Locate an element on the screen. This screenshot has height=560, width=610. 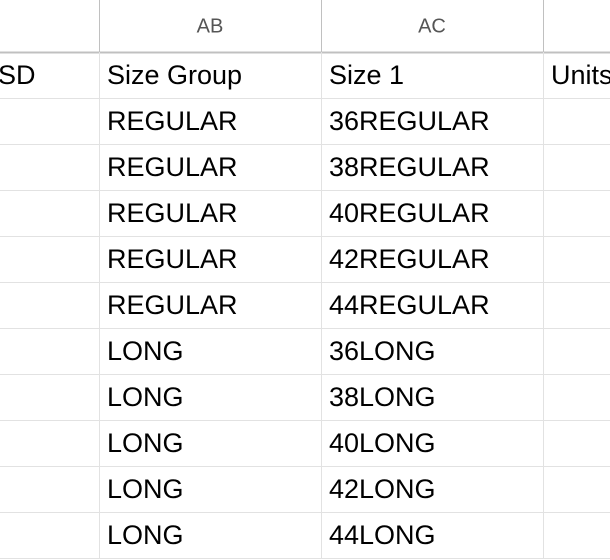
cell: 42REGULAR is located at coordinates (409, 259).